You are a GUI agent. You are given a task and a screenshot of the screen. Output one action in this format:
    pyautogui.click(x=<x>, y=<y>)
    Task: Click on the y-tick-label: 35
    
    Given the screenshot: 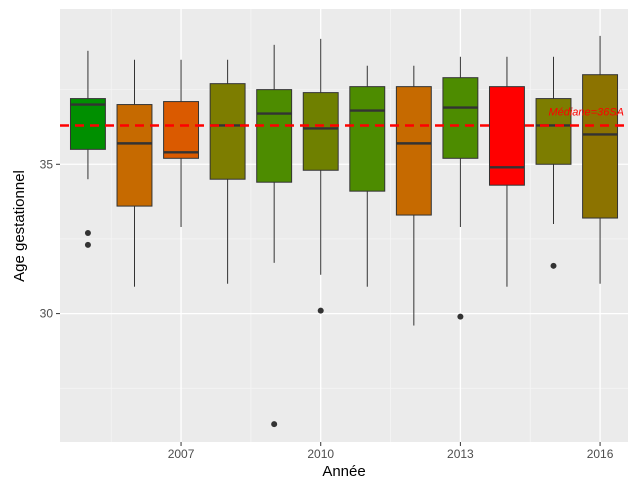 What is the action you would take?
    pyautogui.click(x=47, y=164)
    